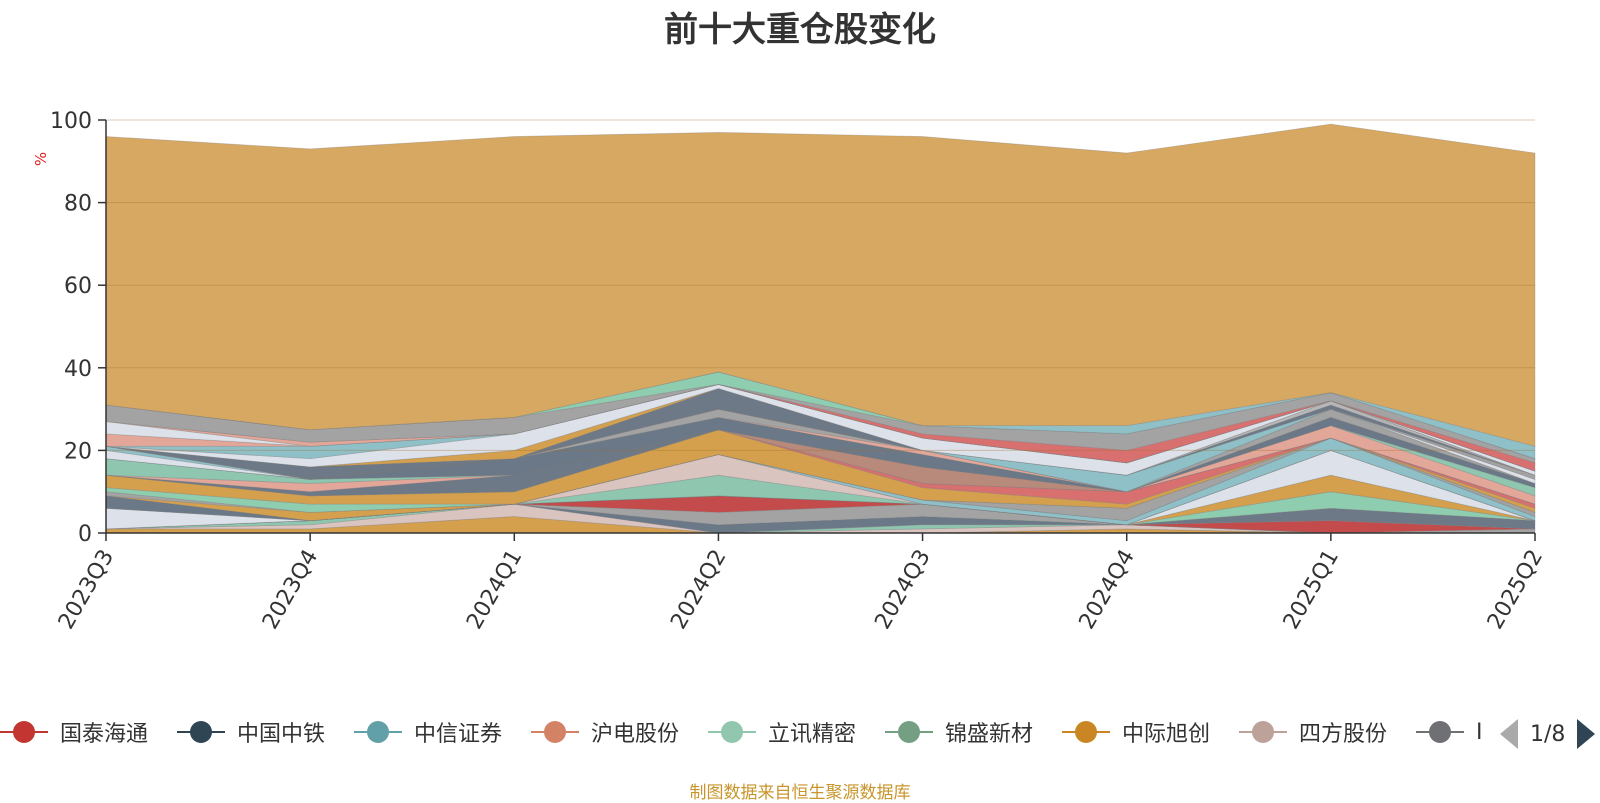 The width and height of the screenshot is (1600, 803). I want to click on y-tick-label-100: 100, so click(71, 121).